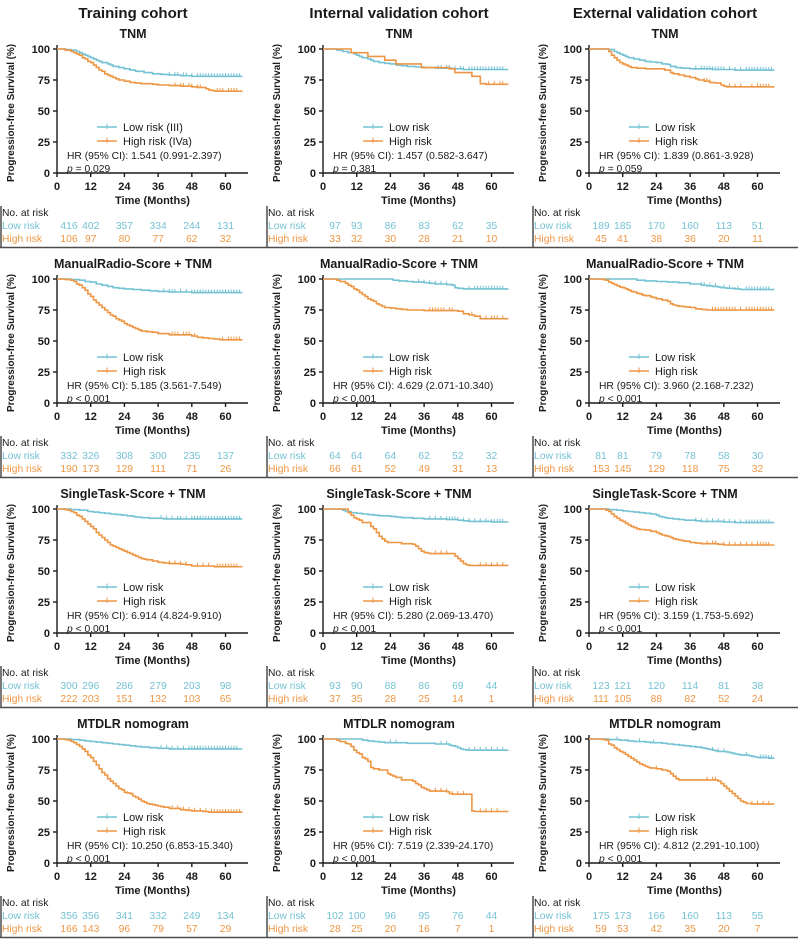 The image size is (799, 943). What do you see at coordinates (310, 802) in the screenshot?
I see `y-tick-label: 50` at bounding box center [310, 802].